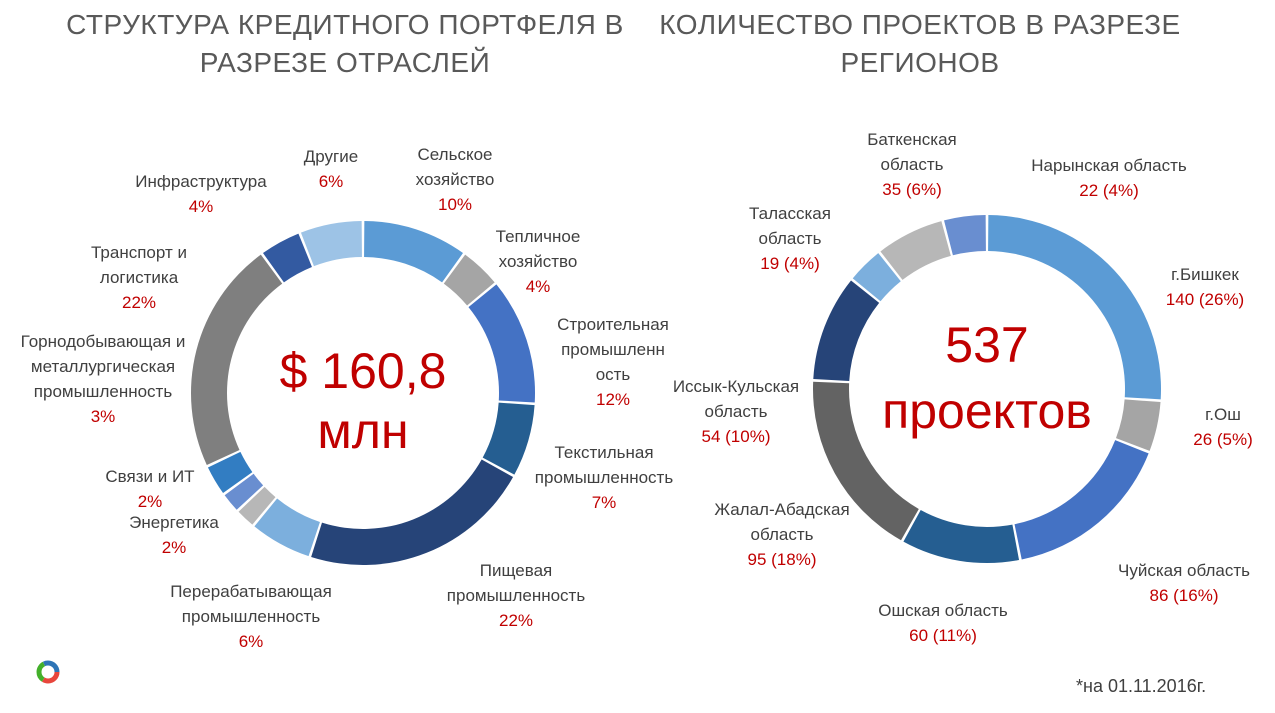 Image resolution: width=1275 pixels, height=713 pixels. Describe the element at coordinates (516, 595) in the screenshot. I see `chart-0-slice-4-label: Пищевая промышленность 22%` at that location.